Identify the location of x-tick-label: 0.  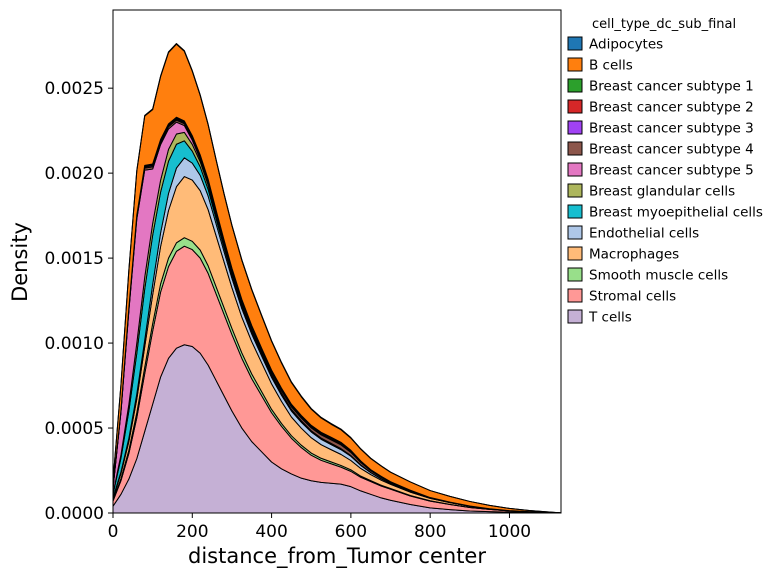
(113, 532).